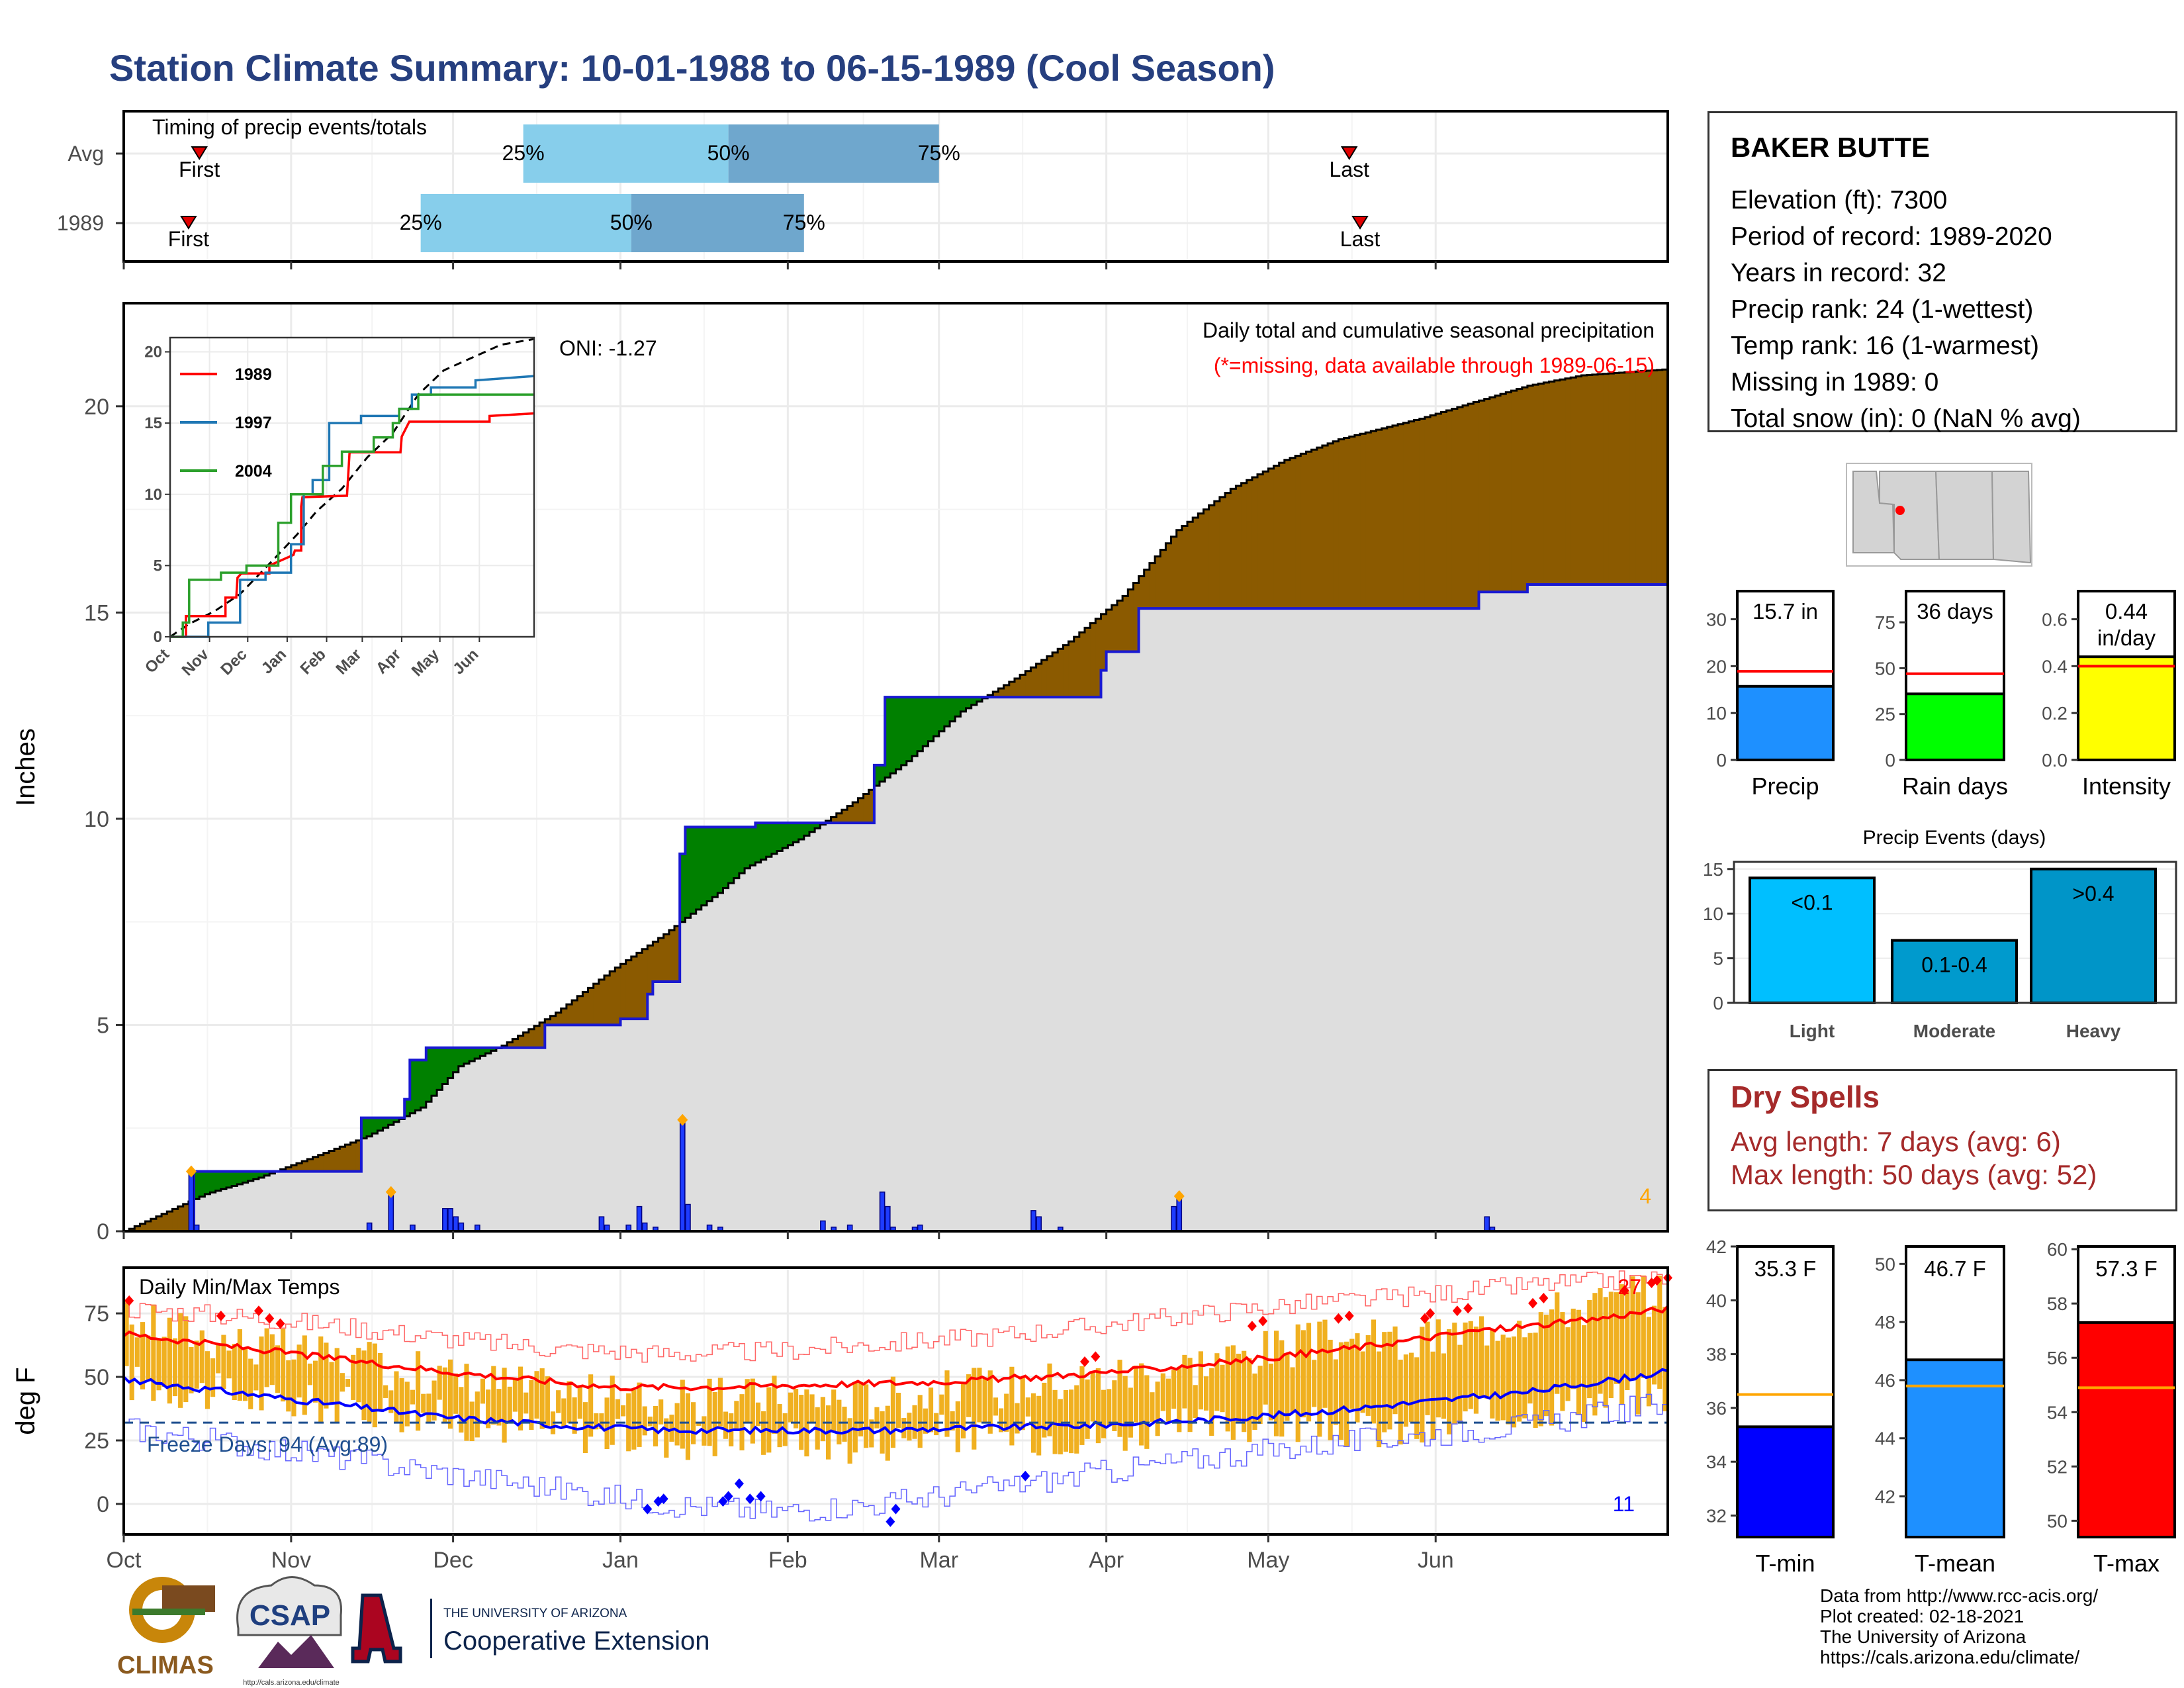  I want to click on x-tick-label: Jun, so click(1436, 1560).